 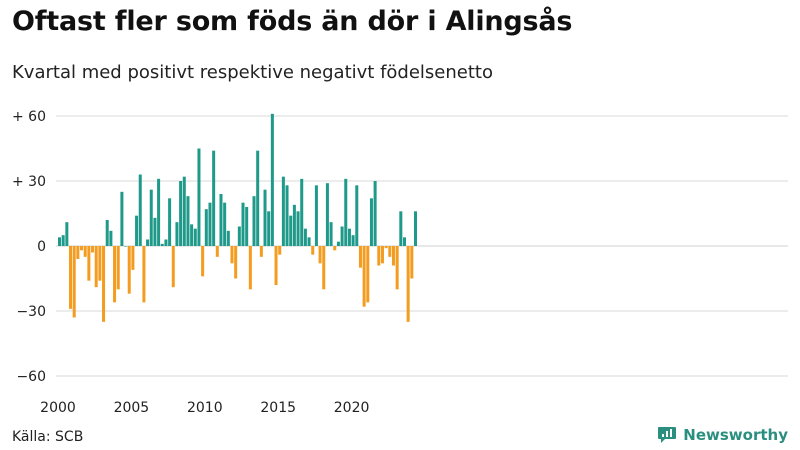 What do you see at coordinates (298, 228) in the screenshot?
I see `bar-2016-k2` at bounding box center [298, 228].